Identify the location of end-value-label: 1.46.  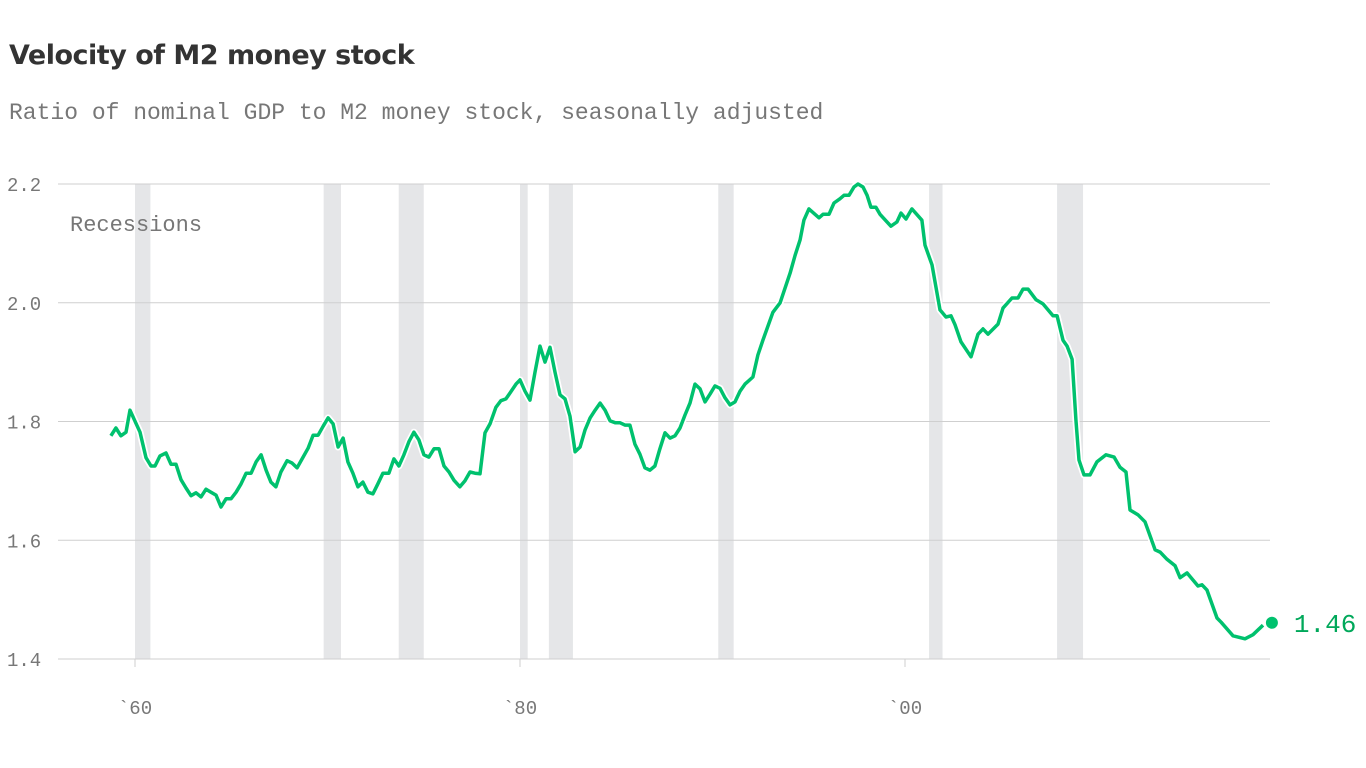
(1325, 625).